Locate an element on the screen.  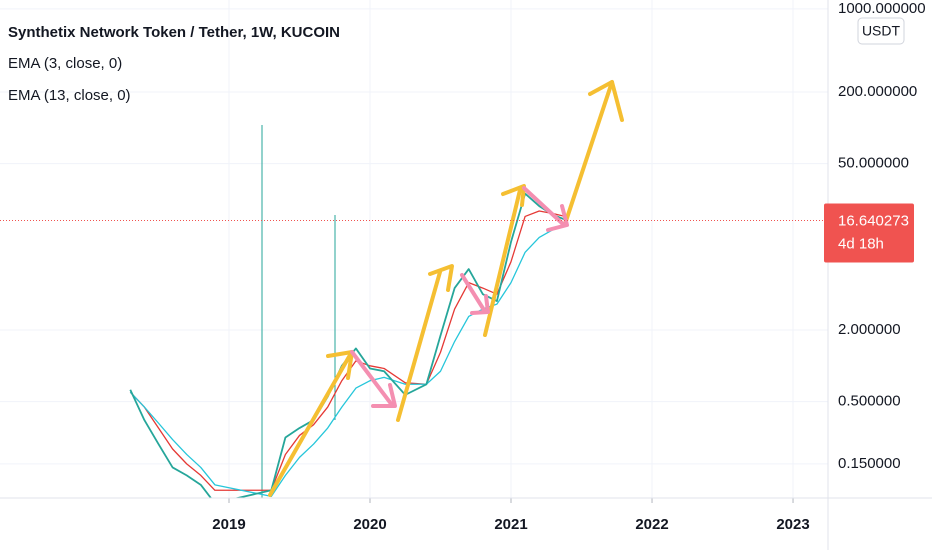
y-tick-label: 2.000000 is located at coordinates (869, 329).